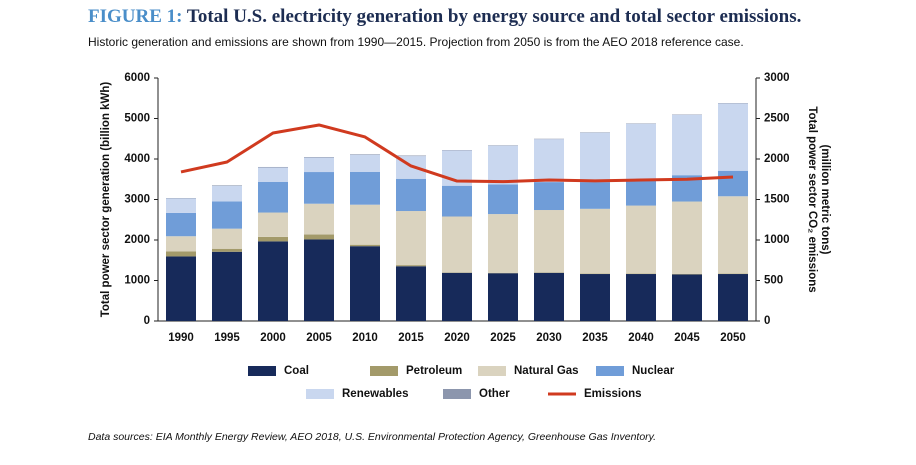  What do you see at coordinates (777, 159) in the screenshot?
I see `y2-tick-label: 2000` at bounding box center [777, 159].